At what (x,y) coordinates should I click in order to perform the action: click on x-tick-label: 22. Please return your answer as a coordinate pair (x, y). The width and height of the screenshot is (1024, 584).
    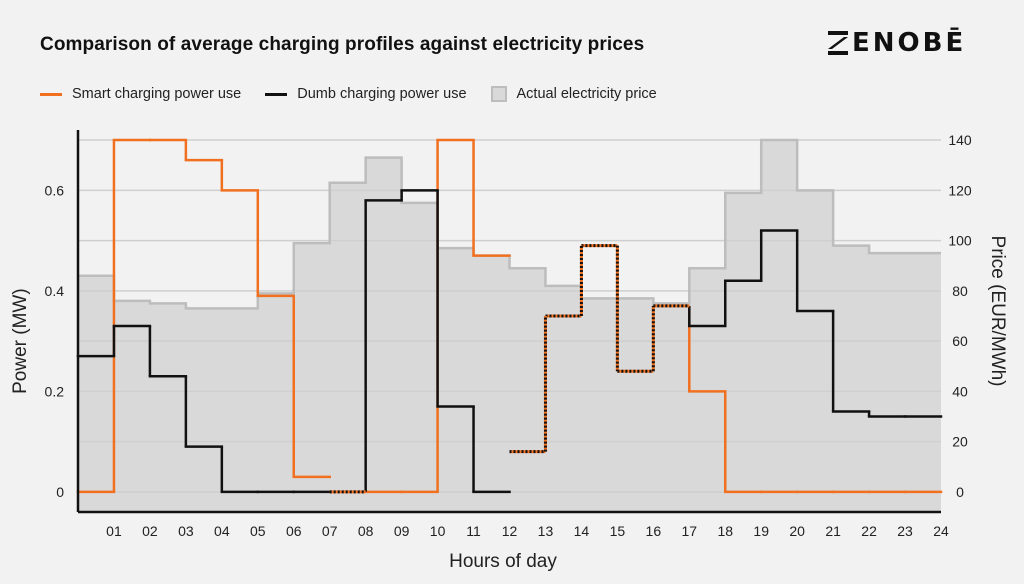
    Looking at the image, I should click on (869, 531).